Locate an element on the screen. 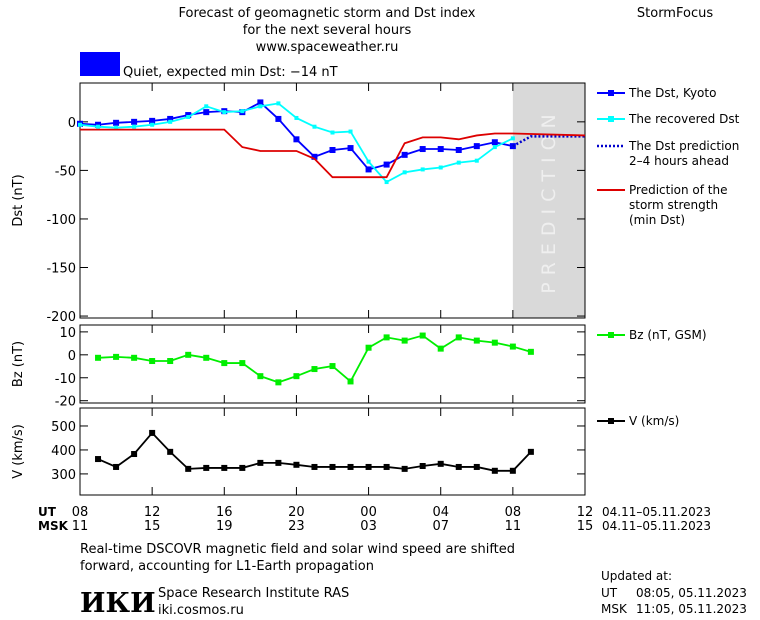 Image resolution: width=760 pixels, height=620 pixels. brand: StormFocus is located at coordinates (675, 13).